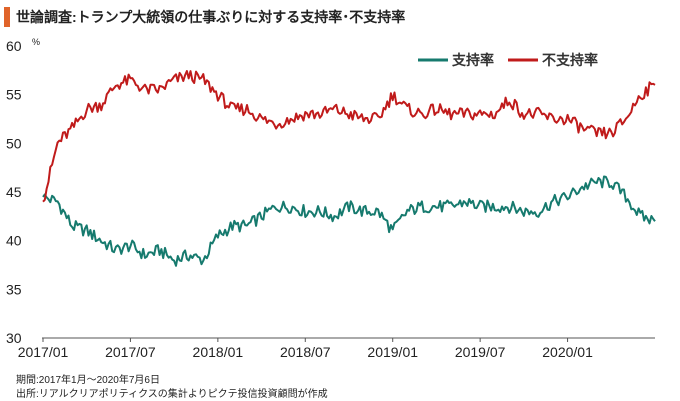 Image resolution: width=680 pixels, height=401 pixels. I want to click on x-tick-label: 2020/01, so click(567, 352).